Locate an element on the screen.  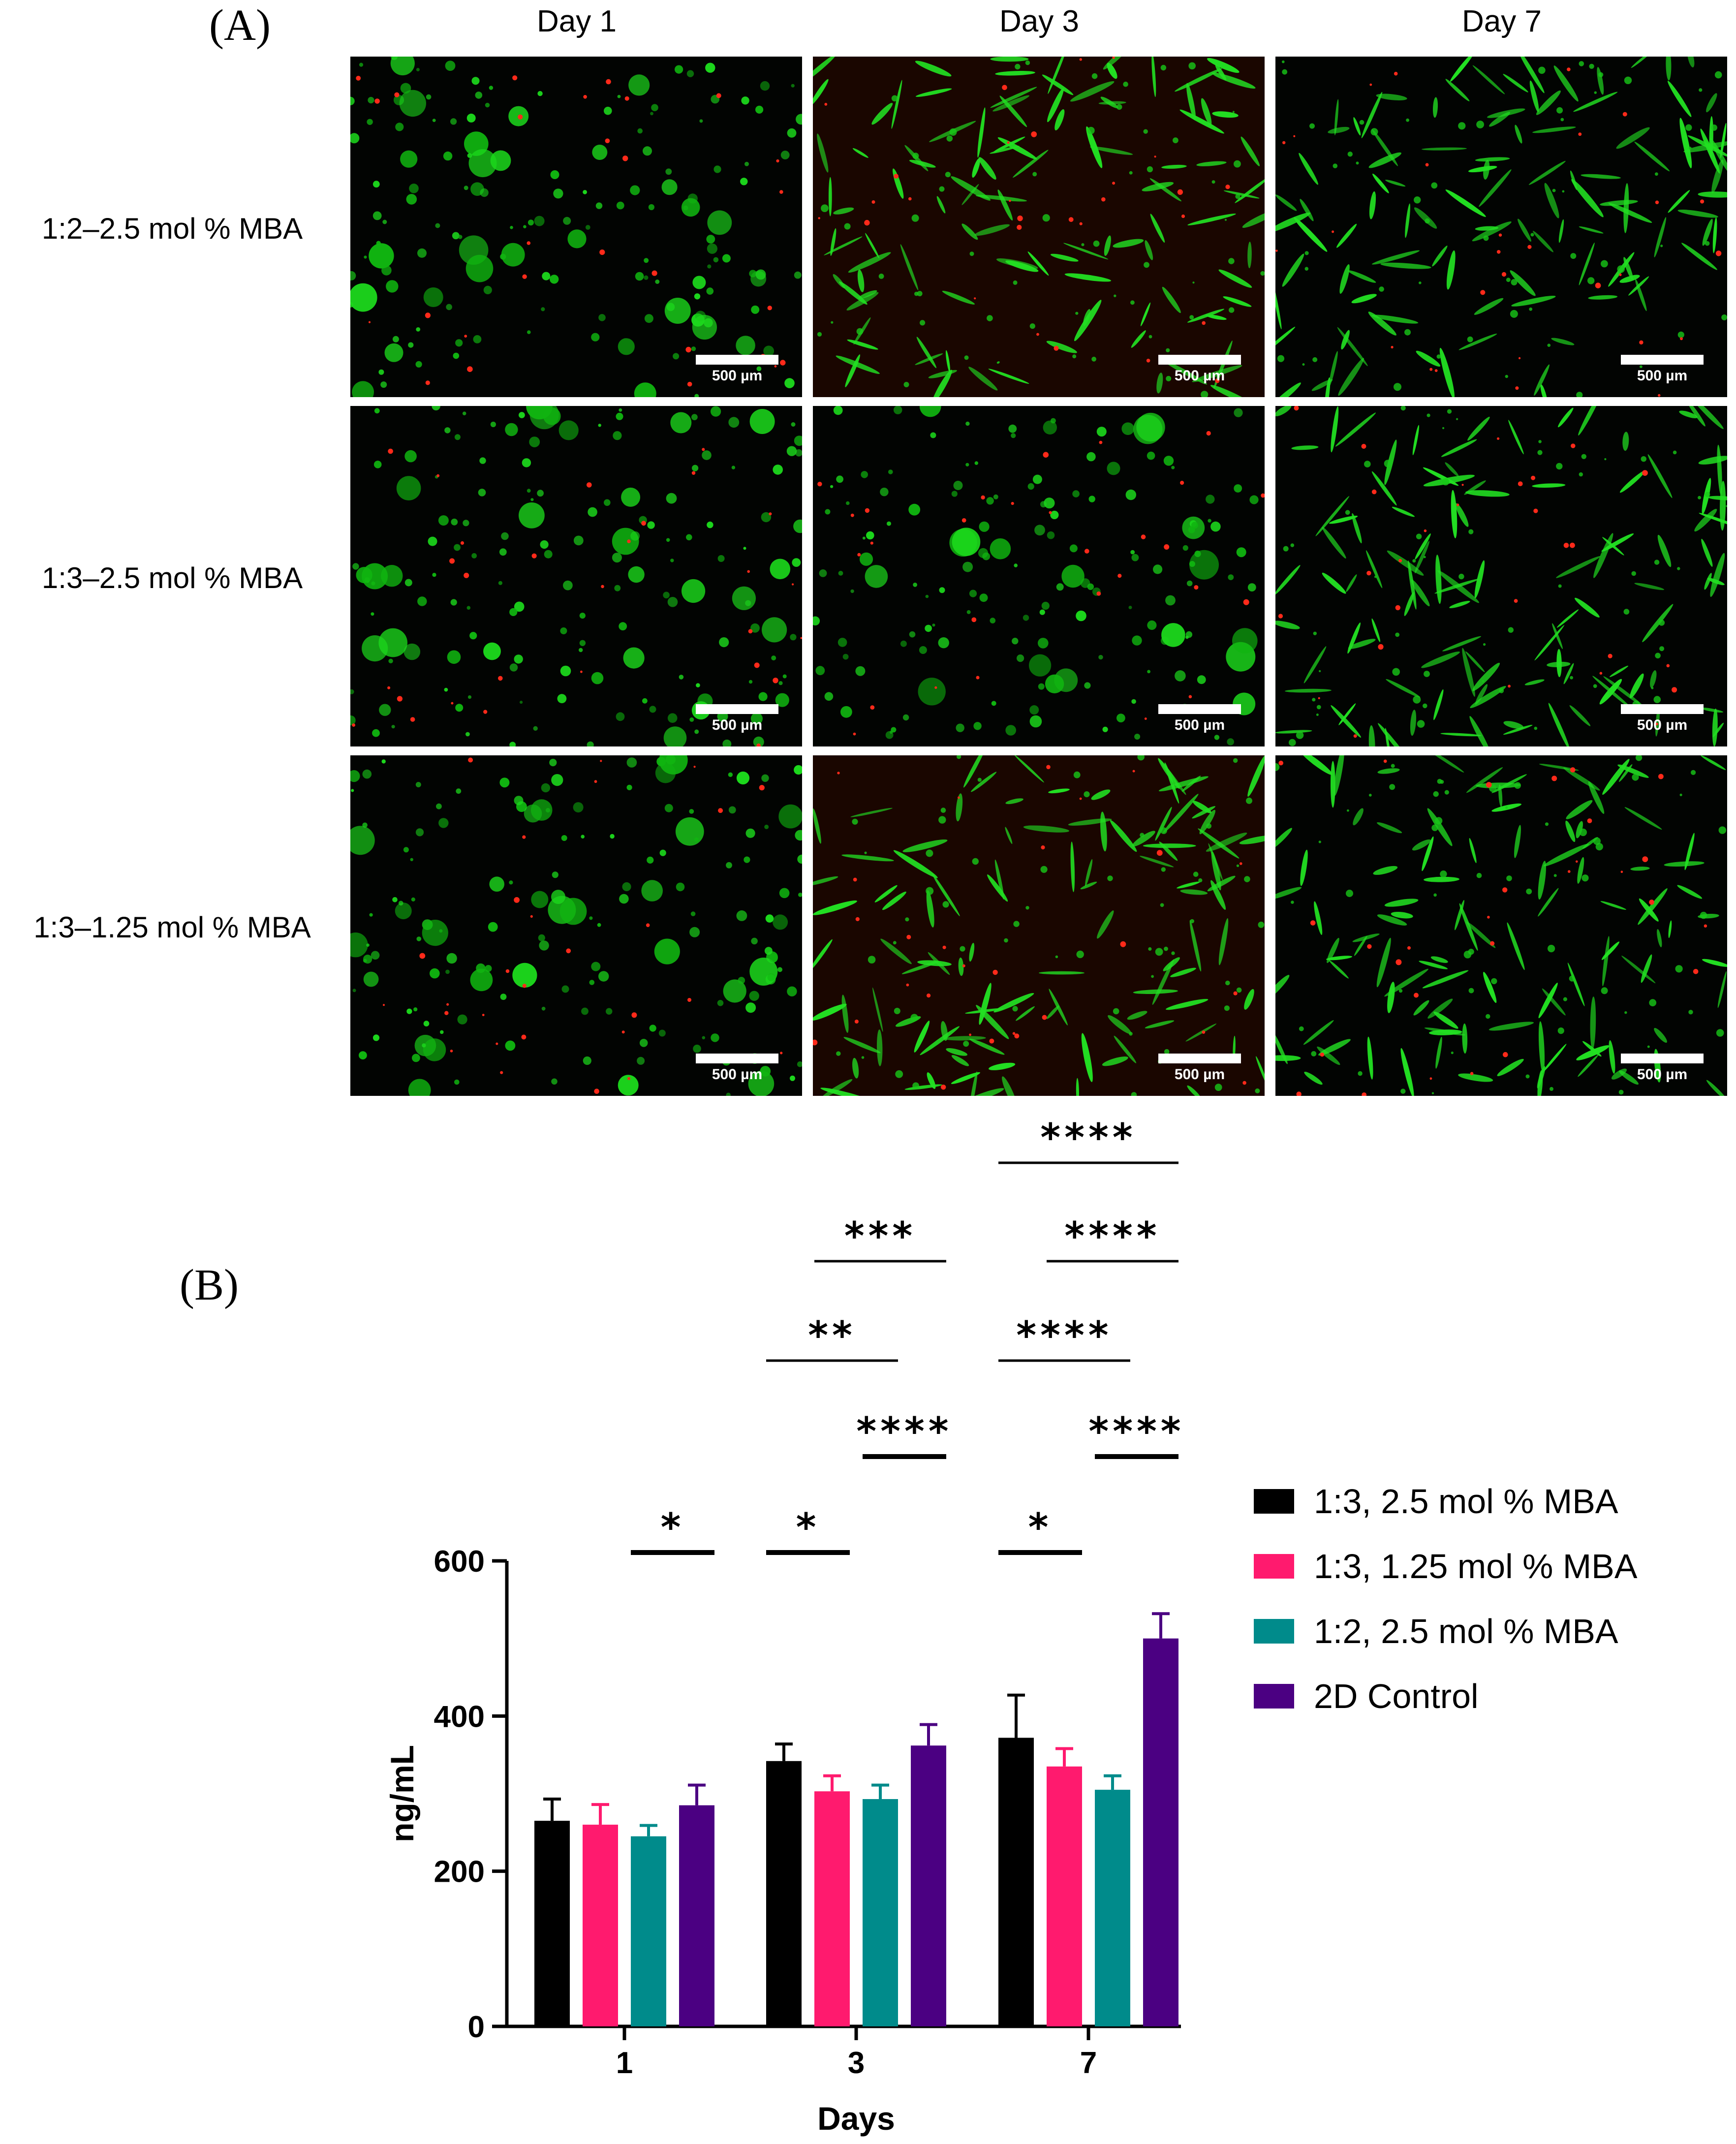
micrograph-row2-col3: 500 µm is located at coordinates (1501, 576).